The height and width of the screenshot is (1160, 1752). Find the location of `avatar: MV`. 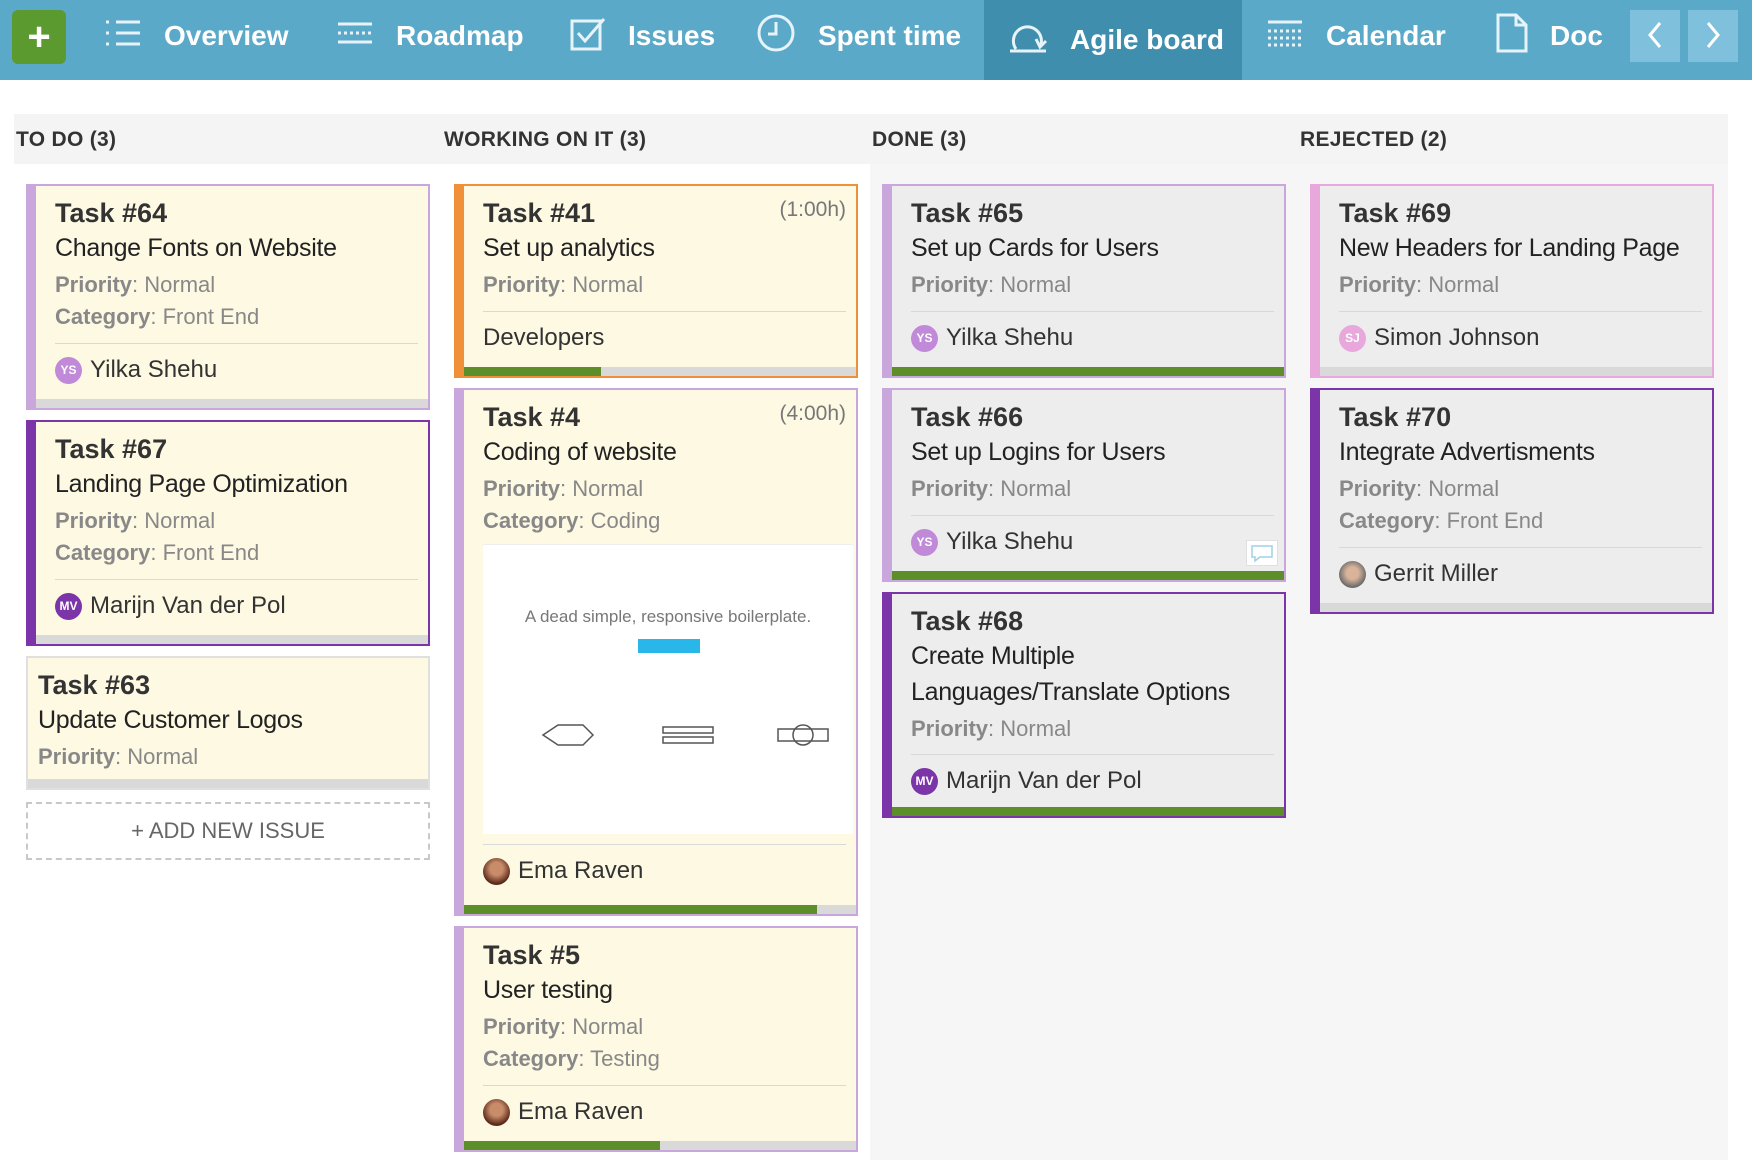

avatar: MV is located at coordinates (68, 606).